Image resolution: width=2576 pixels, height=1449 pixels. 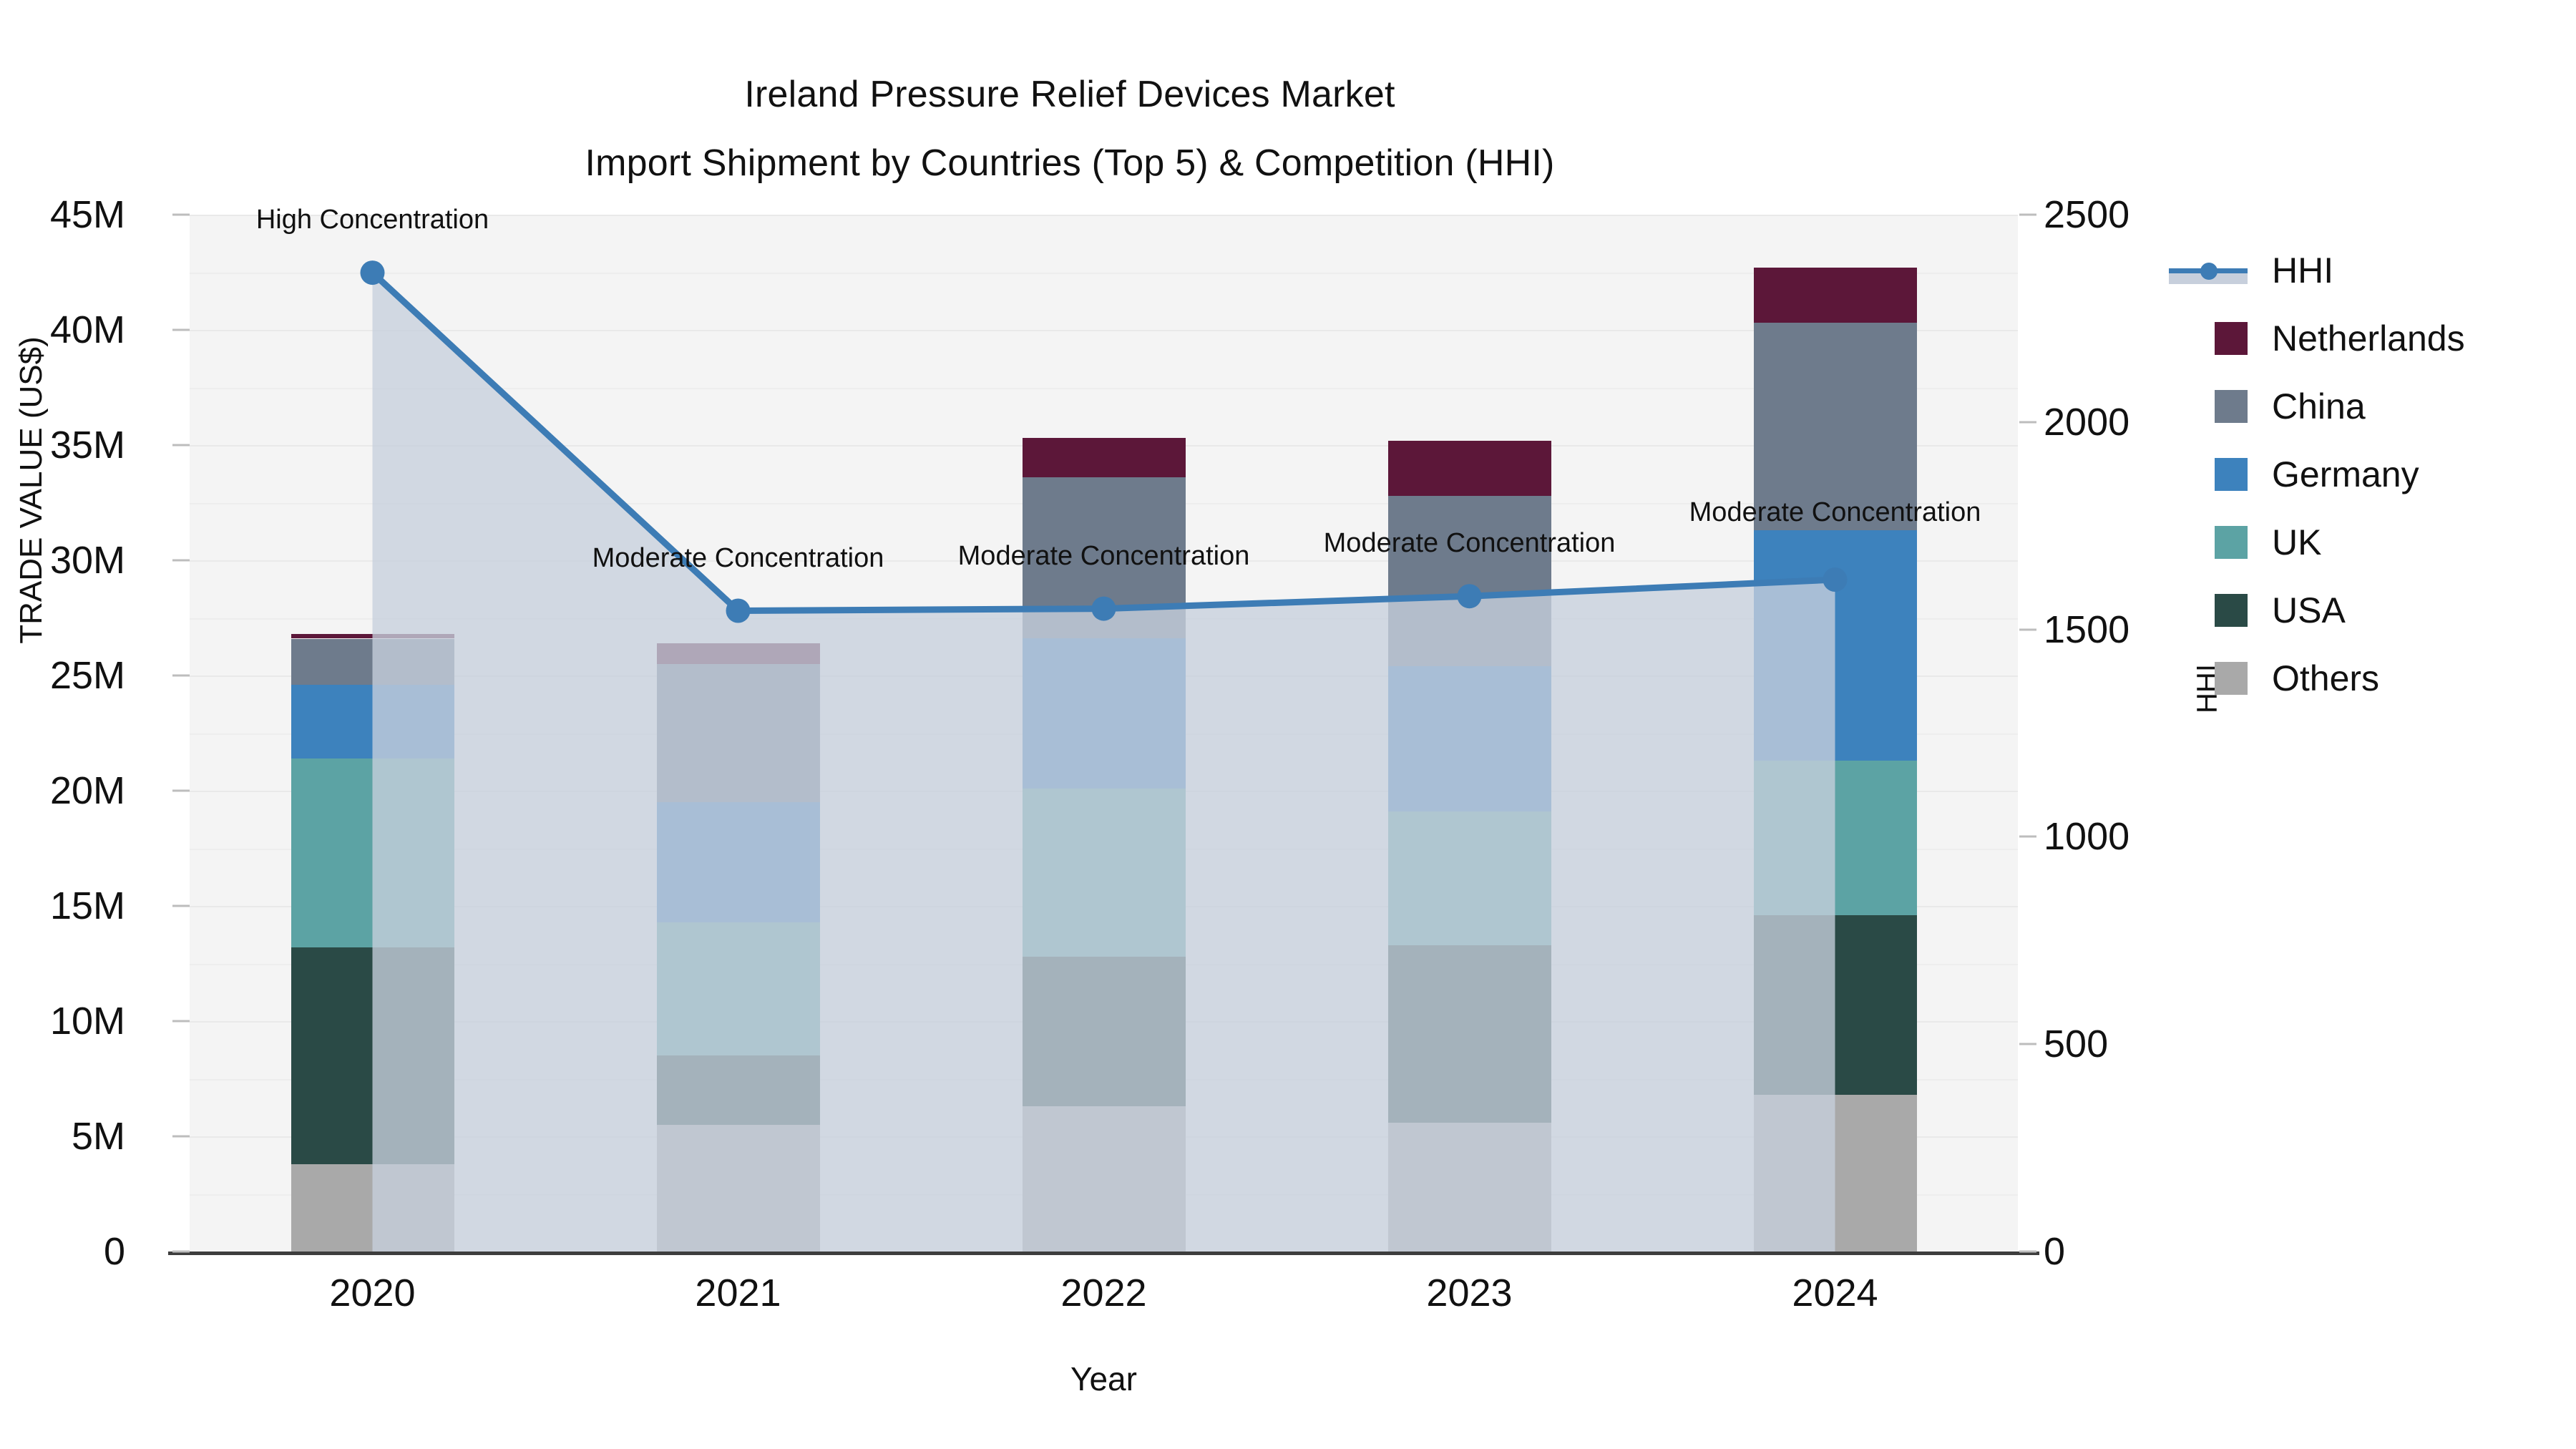 I want to click on x-tick-label-2020: 2020, so click(x=372, y=1293).